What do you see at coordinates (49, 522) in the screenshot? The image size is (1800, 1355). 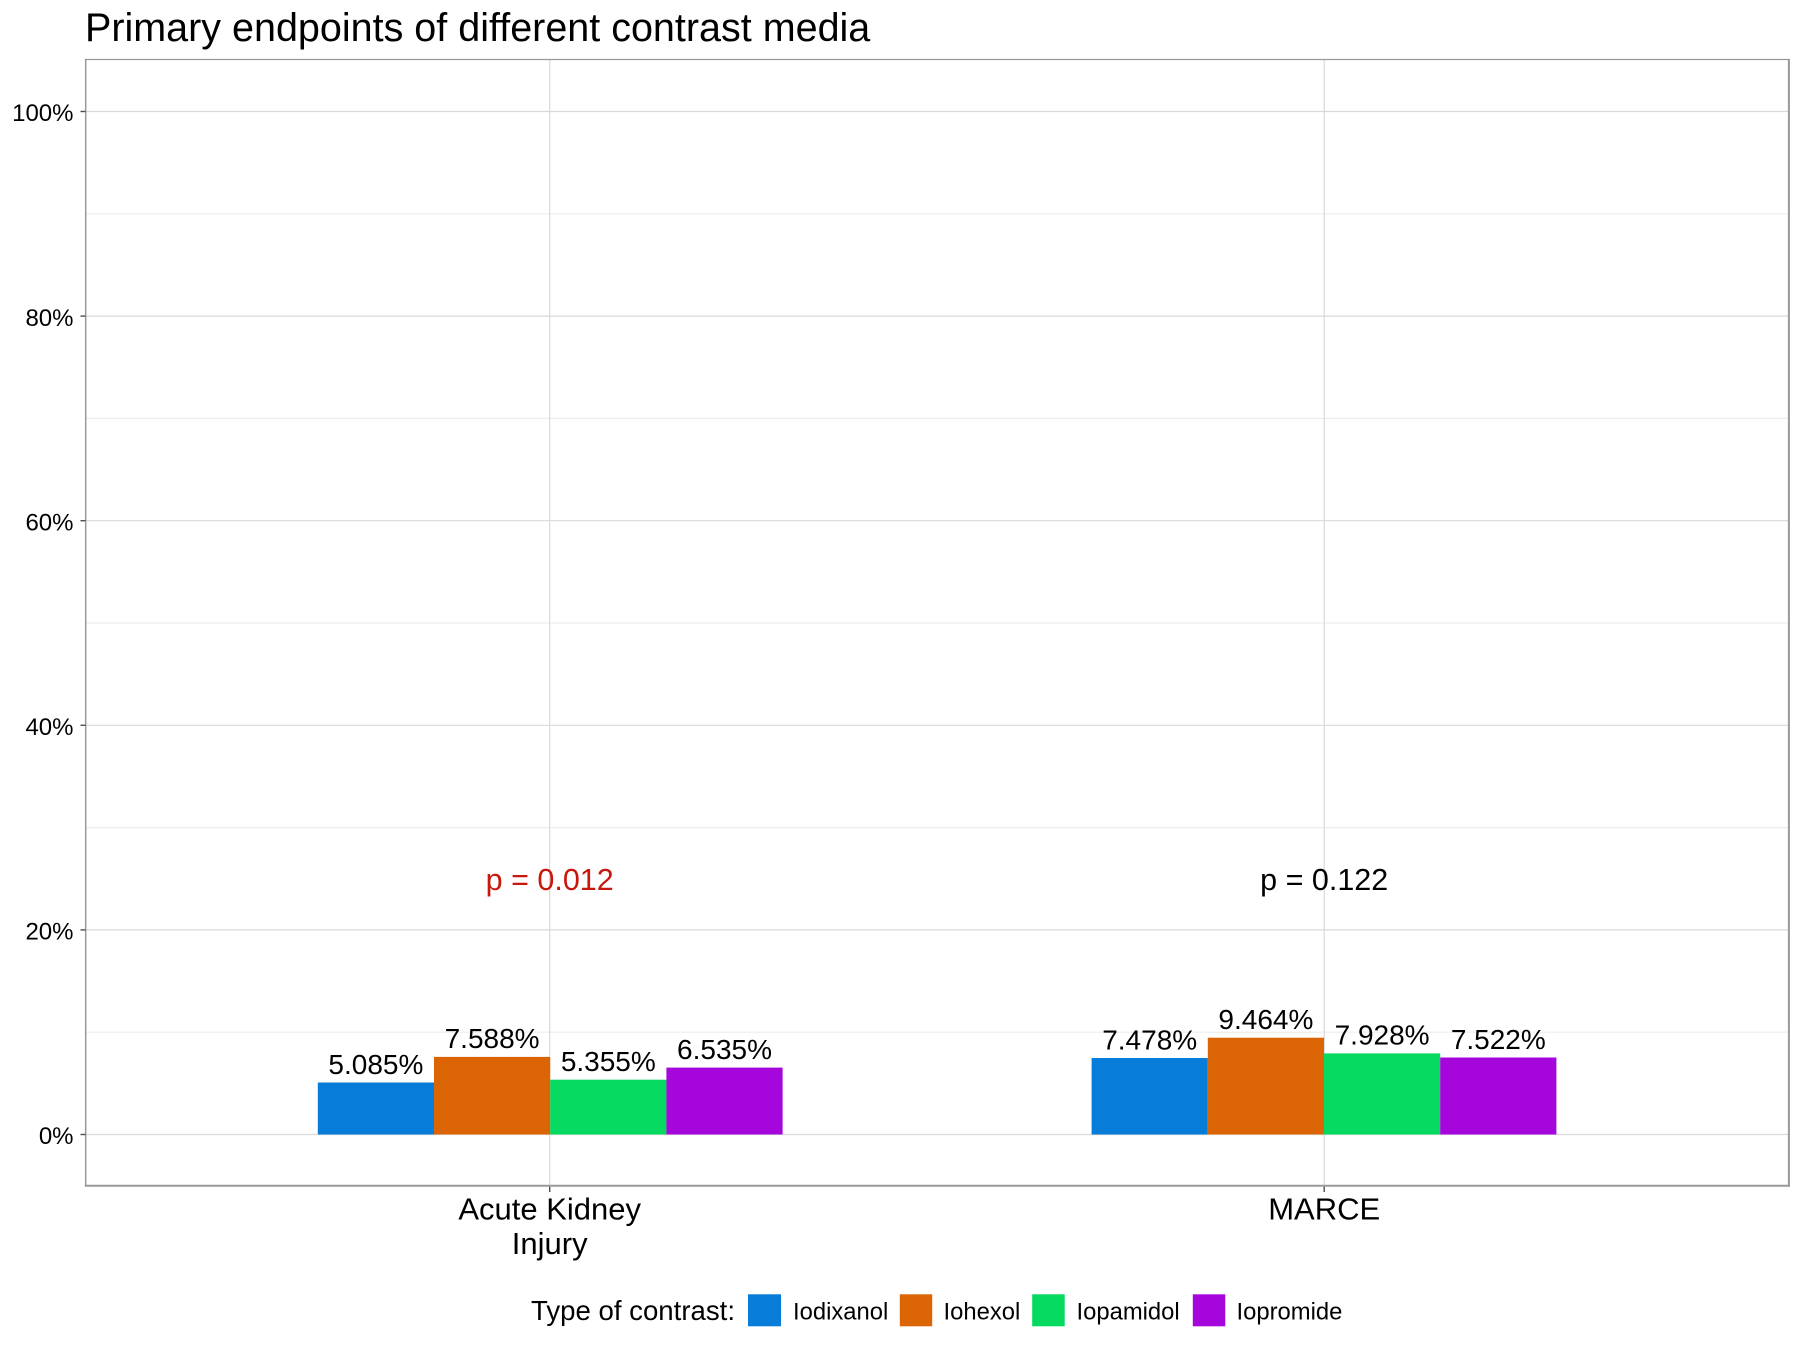 I see `svg-text: 60%` at bounding box center [49, 522].